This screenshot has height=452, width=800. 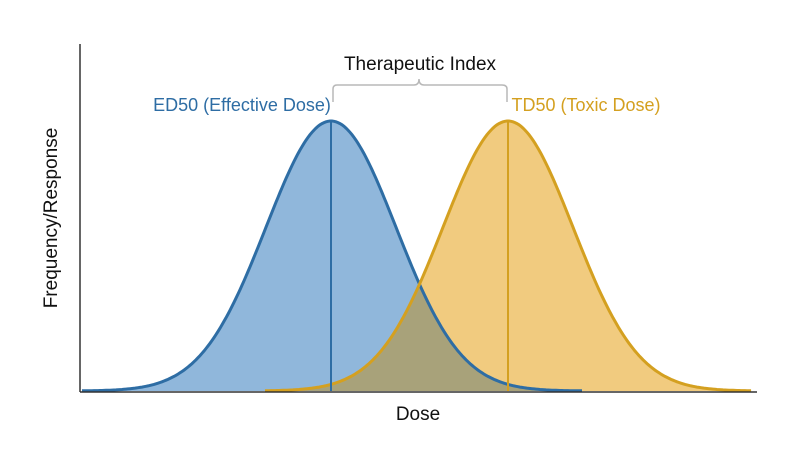 What do you see at coordinates (418, 414) in the screenshot?
I see `x-axis-label: Dose` at bounding box center [418, 414].